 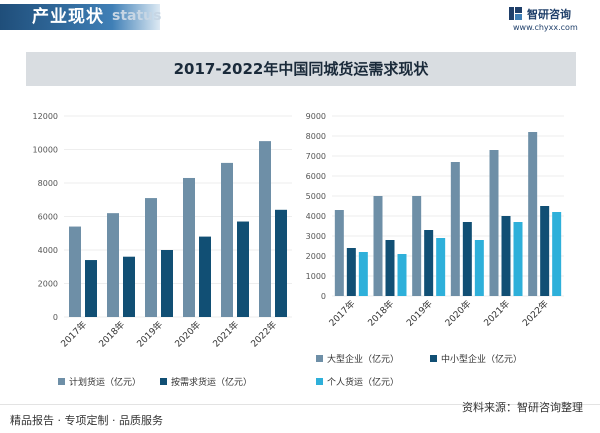 I want to click on company-logo: 智研咨询 www.chyxx.com, so click(x=551, y=21).